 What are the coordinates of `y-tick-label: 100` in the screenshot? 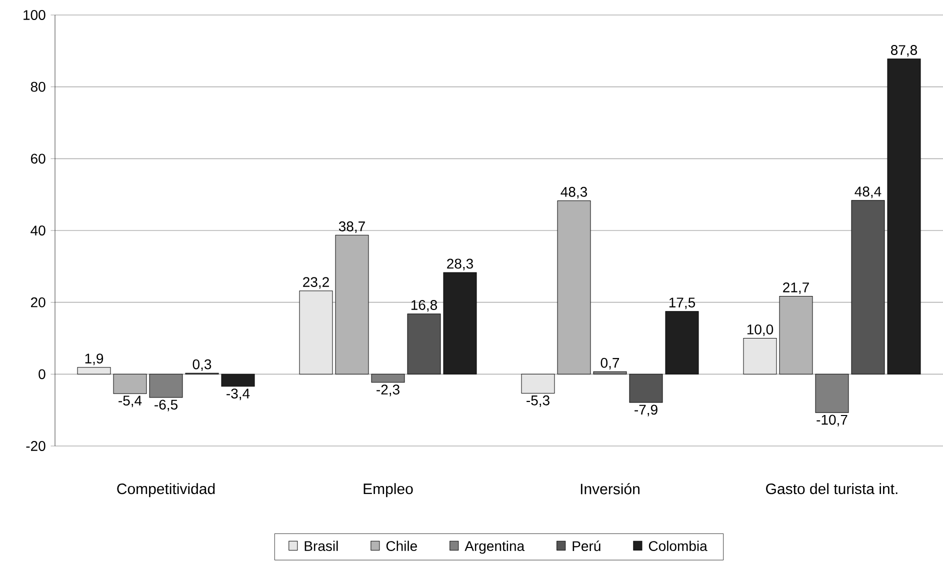 It's located at (35, 15).